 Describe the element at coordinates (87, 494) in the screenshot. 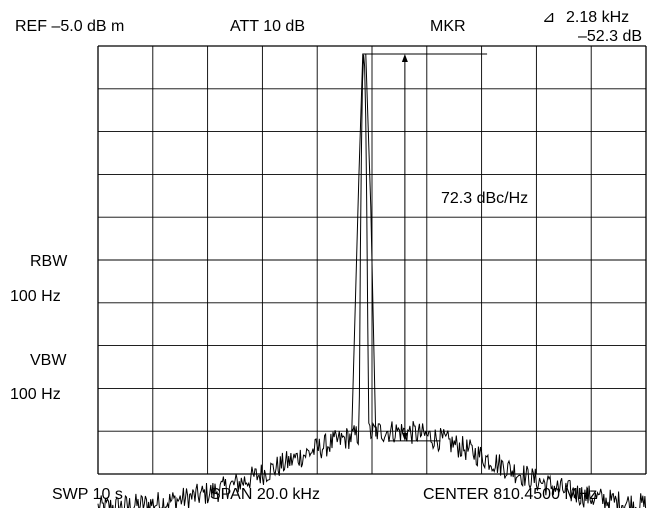

I see `sweep-time: SWP 10 s` at that location.